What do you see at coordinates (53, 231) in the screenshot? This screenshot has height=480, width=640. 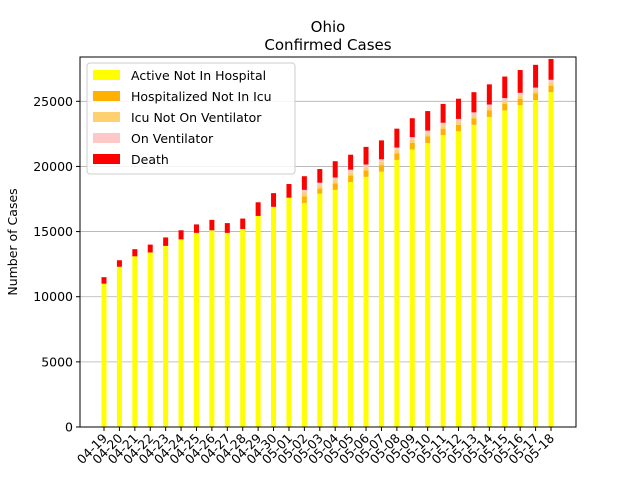 I see `y-tick-label: 15000` at bounding box center [53, 231].